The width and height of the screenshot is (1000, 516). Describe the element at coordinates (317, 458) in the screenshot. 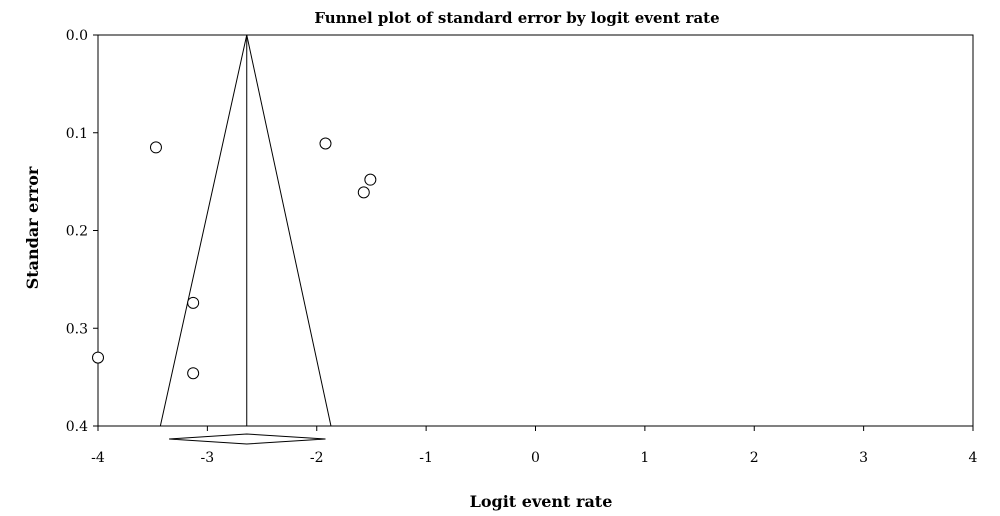

I see `x-tick-label: -2` at that location.